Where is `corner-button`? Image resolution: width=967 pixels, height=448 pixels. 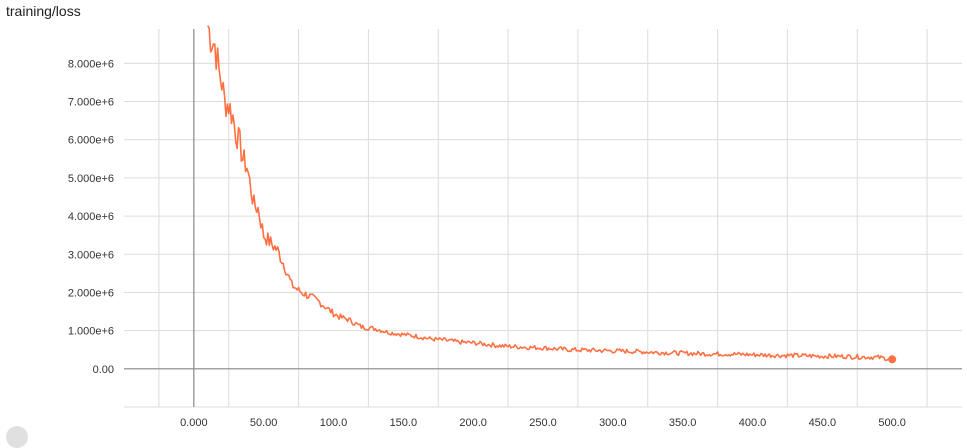 corner-button is located at coordinates (17, 437).